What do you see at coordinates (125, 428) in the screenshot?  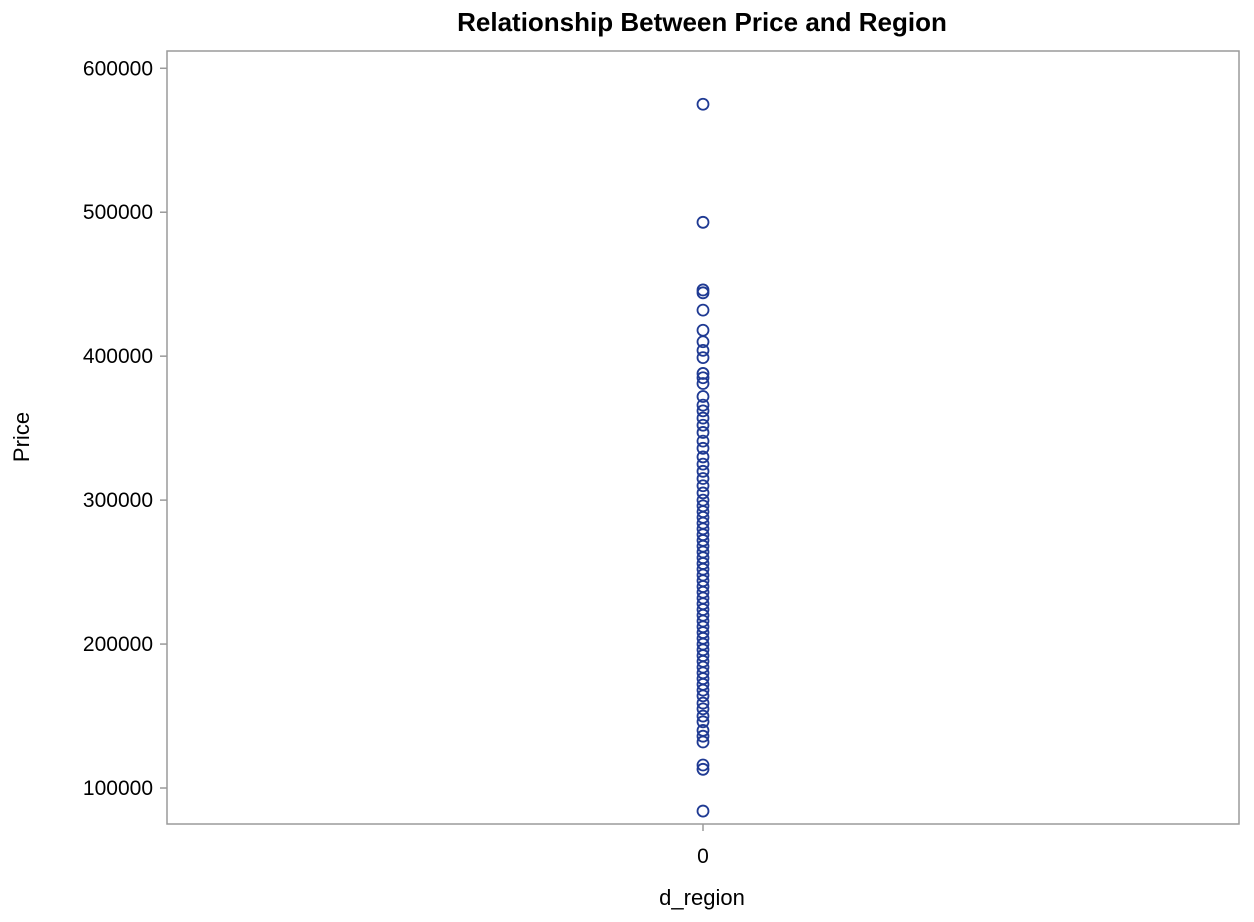 I see `y-axis: 100000 200000 300000 400000 500000 600000` at bounding box center [125, 428].